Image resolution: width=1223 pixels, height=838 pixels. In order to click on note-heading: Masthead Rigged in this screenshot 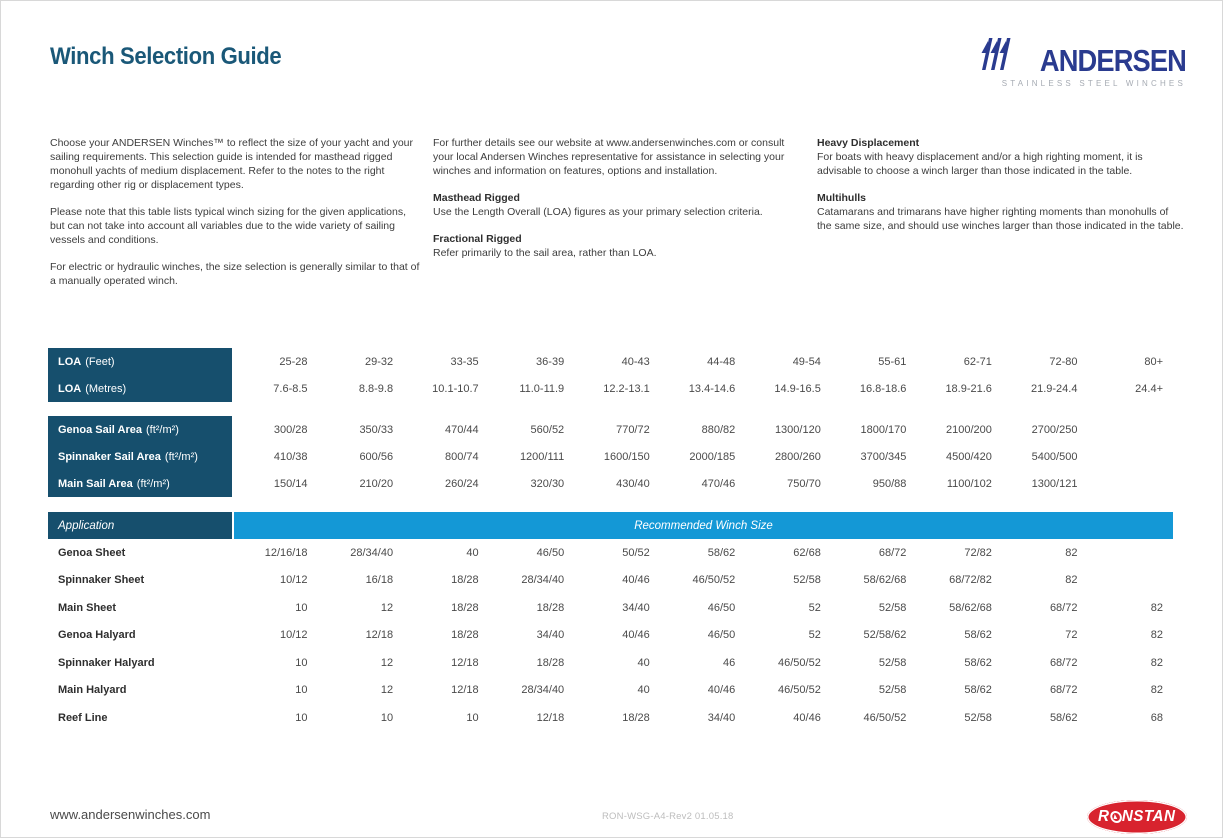, I will do `click(476, 197)`.